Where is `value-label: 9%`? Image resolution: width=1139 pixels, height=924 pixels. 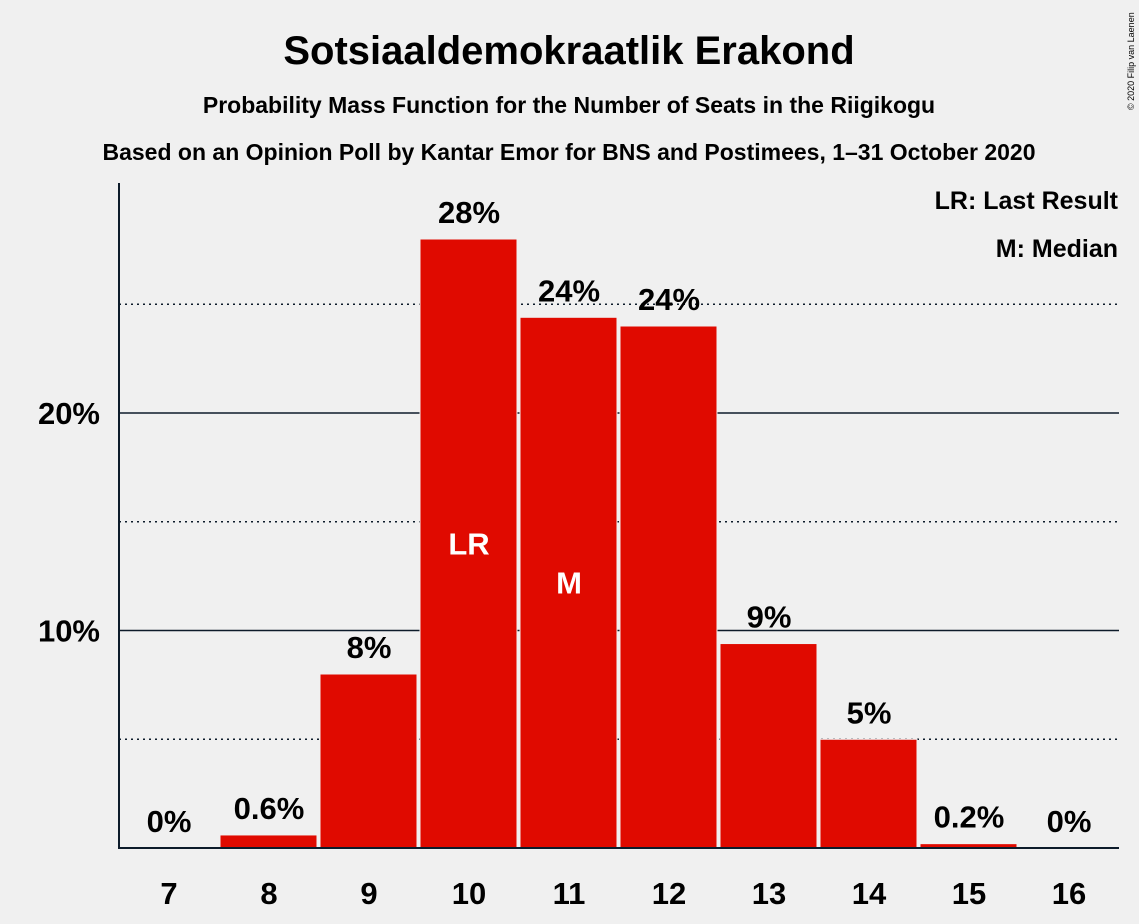
value-label: 9% is located at coordinates (769, 617).